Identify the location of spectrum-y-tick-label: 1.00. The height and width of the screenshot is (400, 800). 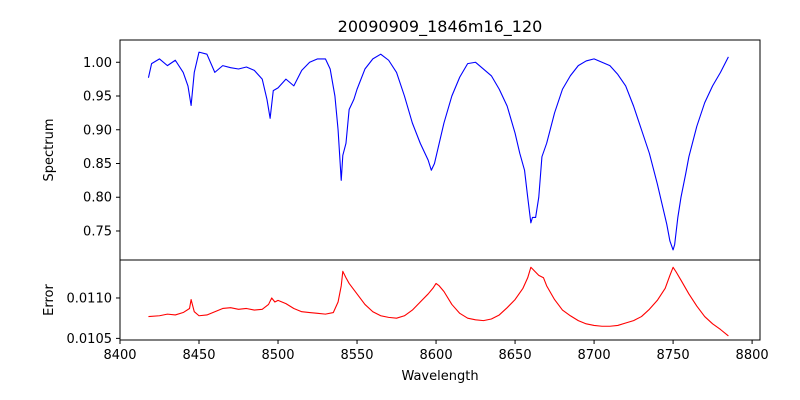
(97, 63).